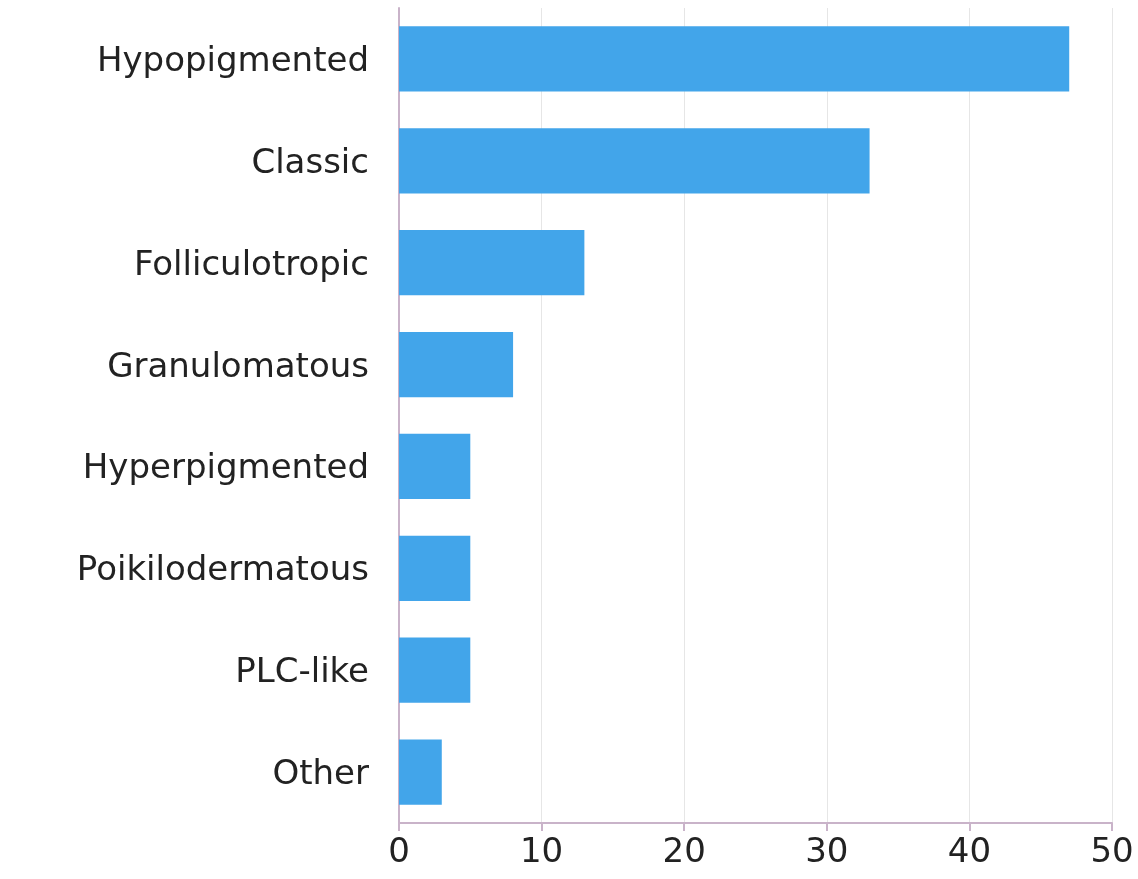 This screenshot has height=879, width=1138. What do you see at coordinates (541, 850) in the screenshot?
I see `x-tick-label: 10` at bounding box center [541, 850].